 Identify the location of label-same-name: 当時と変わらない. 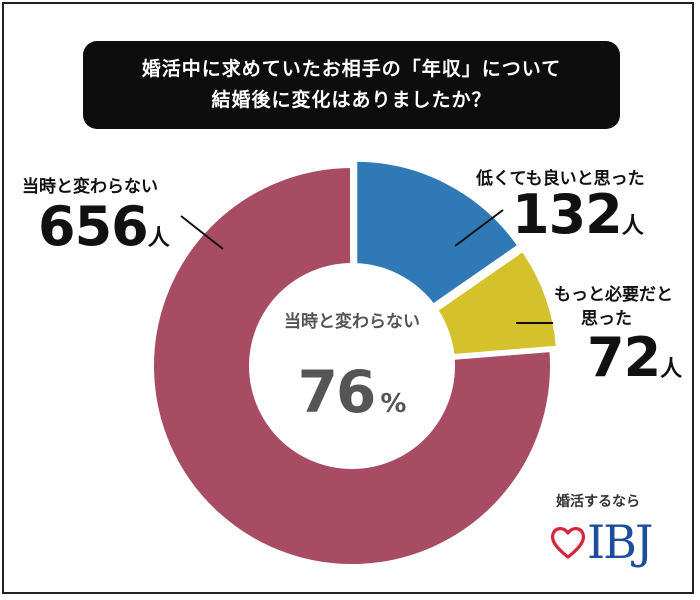
(90, 187).